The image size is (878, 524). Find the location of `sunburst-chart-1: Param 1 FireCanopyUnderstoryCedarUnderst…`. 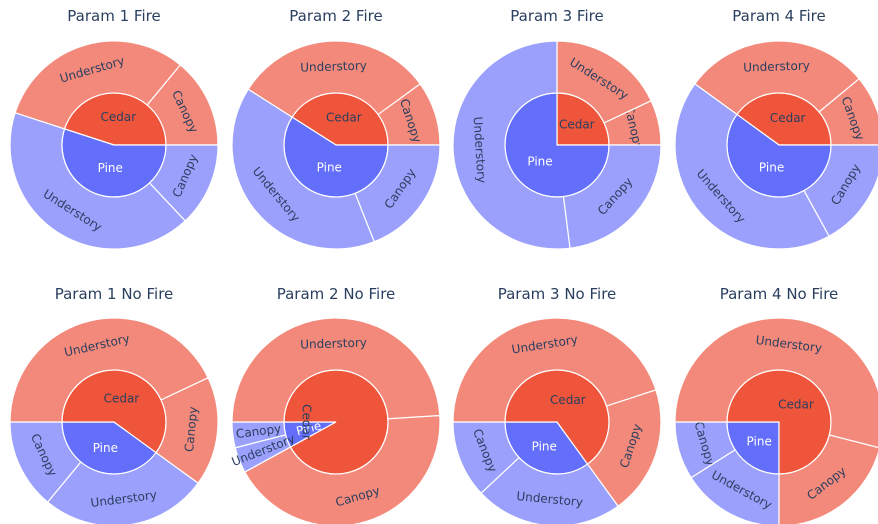

sunburst-chart-1: Param 1 FireCanopyUnderstoryCedarUnderst… is located at coordinates (114, 128).